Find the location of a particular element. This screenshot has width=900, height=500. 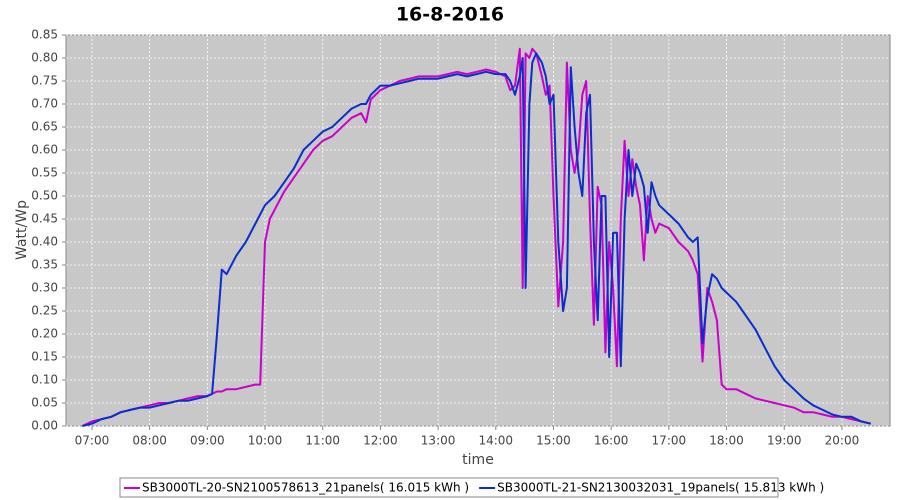

x-tick-label: 07:00 is located at coordinates (92, 441).